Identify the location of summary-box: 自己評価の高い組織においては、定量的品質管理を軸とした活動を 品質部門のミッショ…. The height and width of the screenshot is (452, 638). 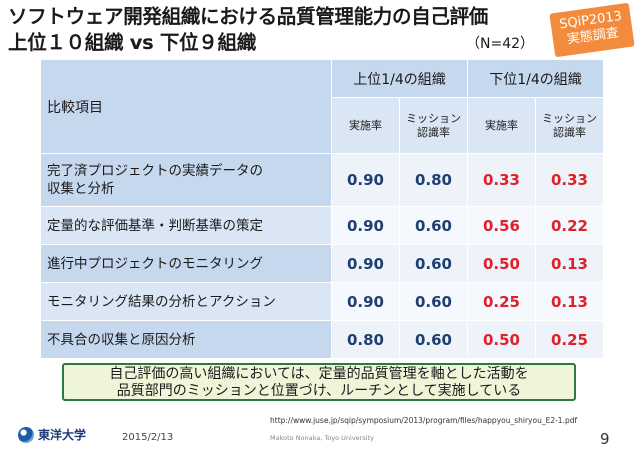
(319, 382).